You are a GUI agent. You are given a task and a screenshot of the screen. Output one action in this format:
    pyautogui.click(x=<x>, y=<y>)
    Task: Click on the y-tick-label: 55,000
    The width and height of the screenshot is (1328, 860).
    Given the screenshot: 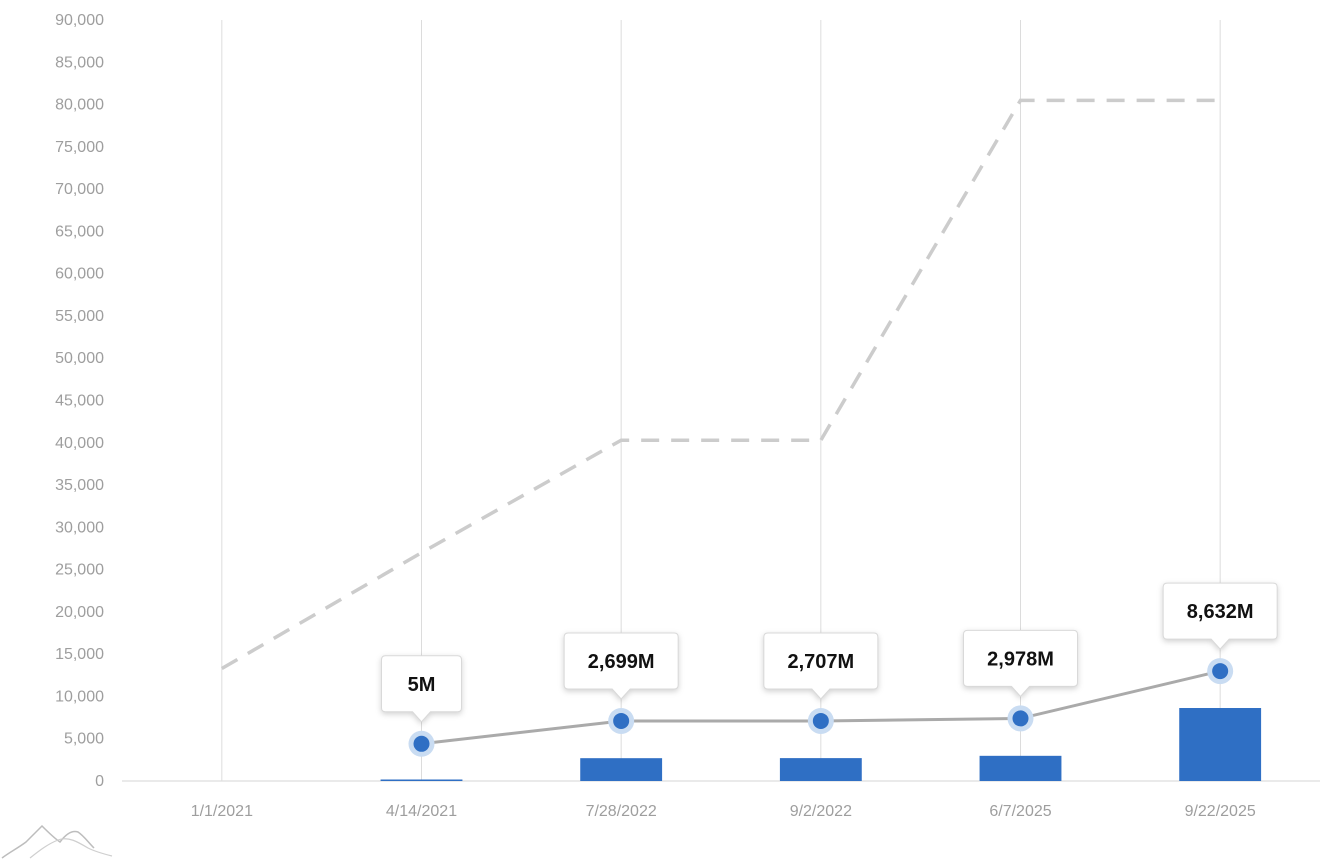 What is the action you would take?
    pyautogui.click(x=79, y=316)
    